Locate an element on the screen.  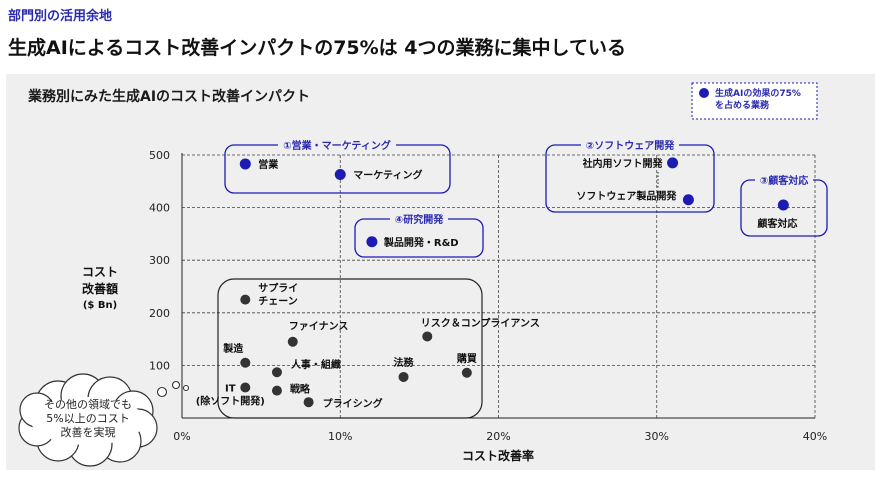
y-axis-unit: ($ Bn) is located at coordinates (100, 305).